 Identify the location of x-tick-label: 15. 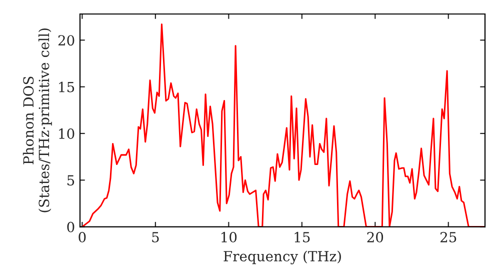
(302, 237).